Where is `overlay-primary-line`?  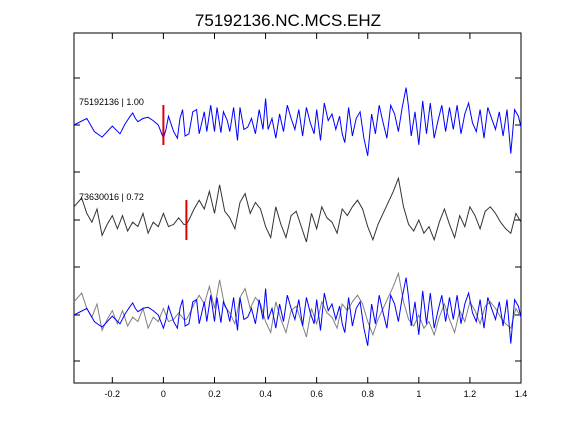 overlay-primary-line is located at coordinates (297, 311).